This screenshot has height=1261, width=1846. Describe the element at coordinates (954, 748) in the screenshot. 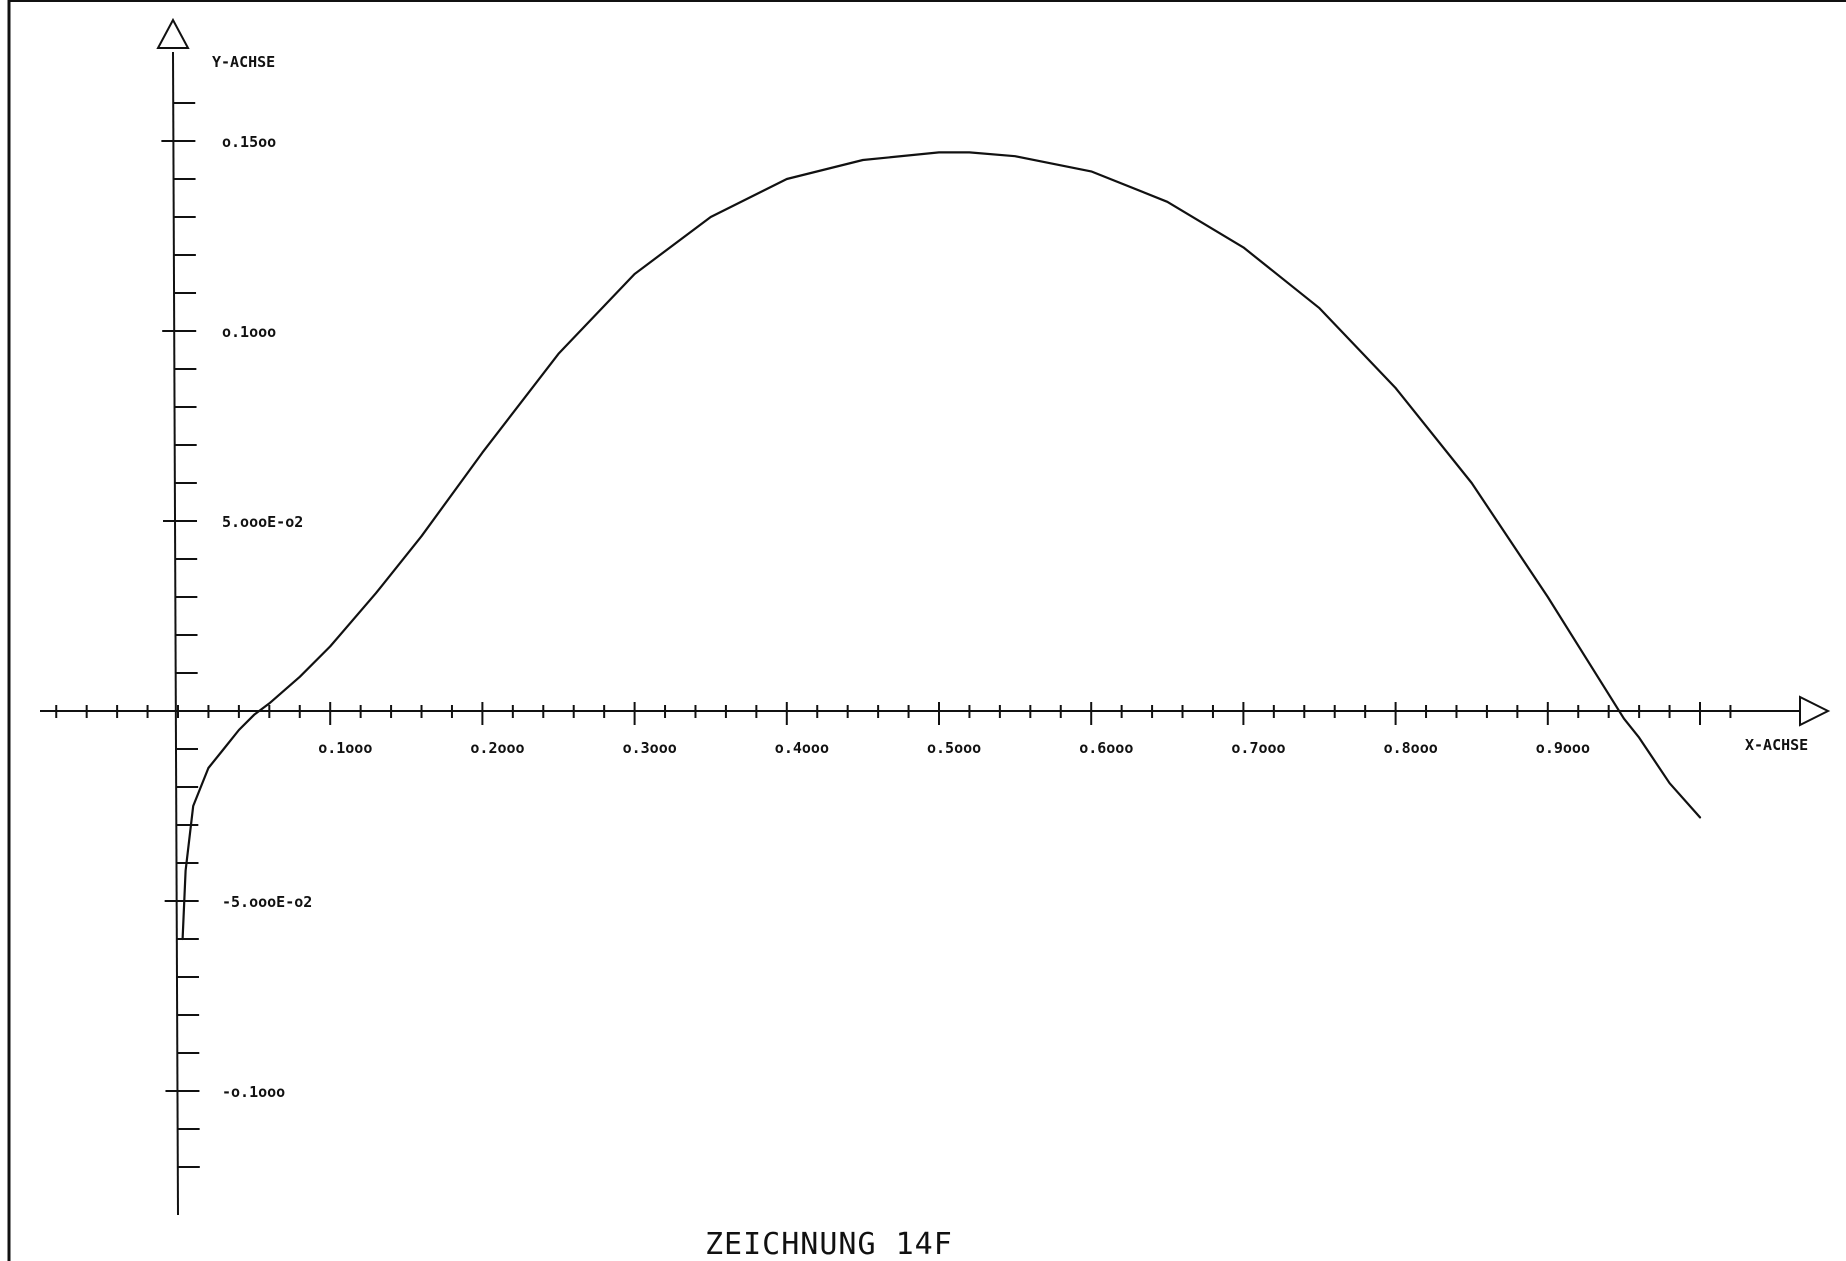

I see `x-tick-label: o.5ooo` at that location.